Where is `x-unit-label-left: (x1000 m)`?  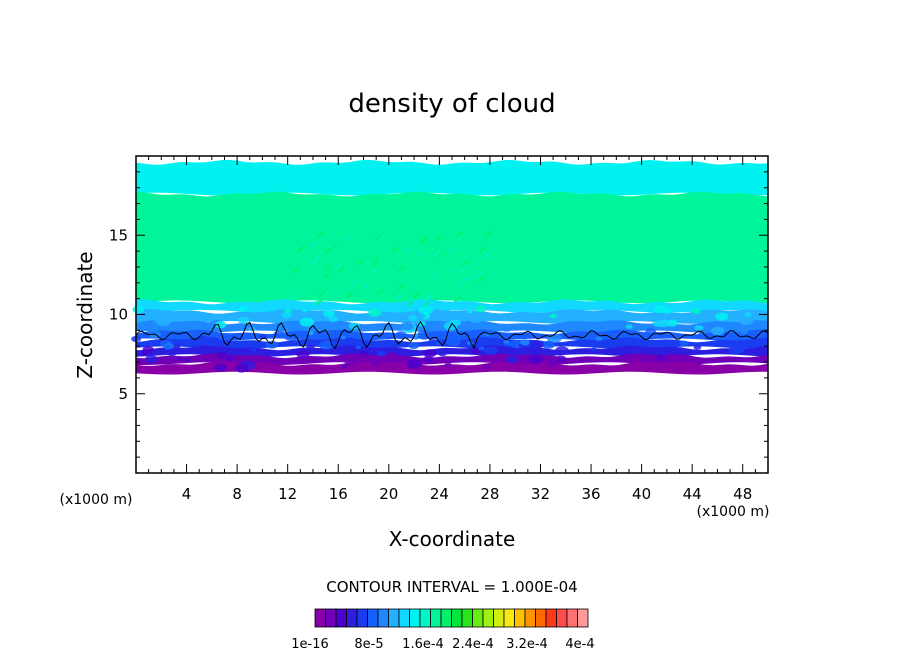
x-unit-label-left: (x1000 m) is located at coordinates (96, 500).